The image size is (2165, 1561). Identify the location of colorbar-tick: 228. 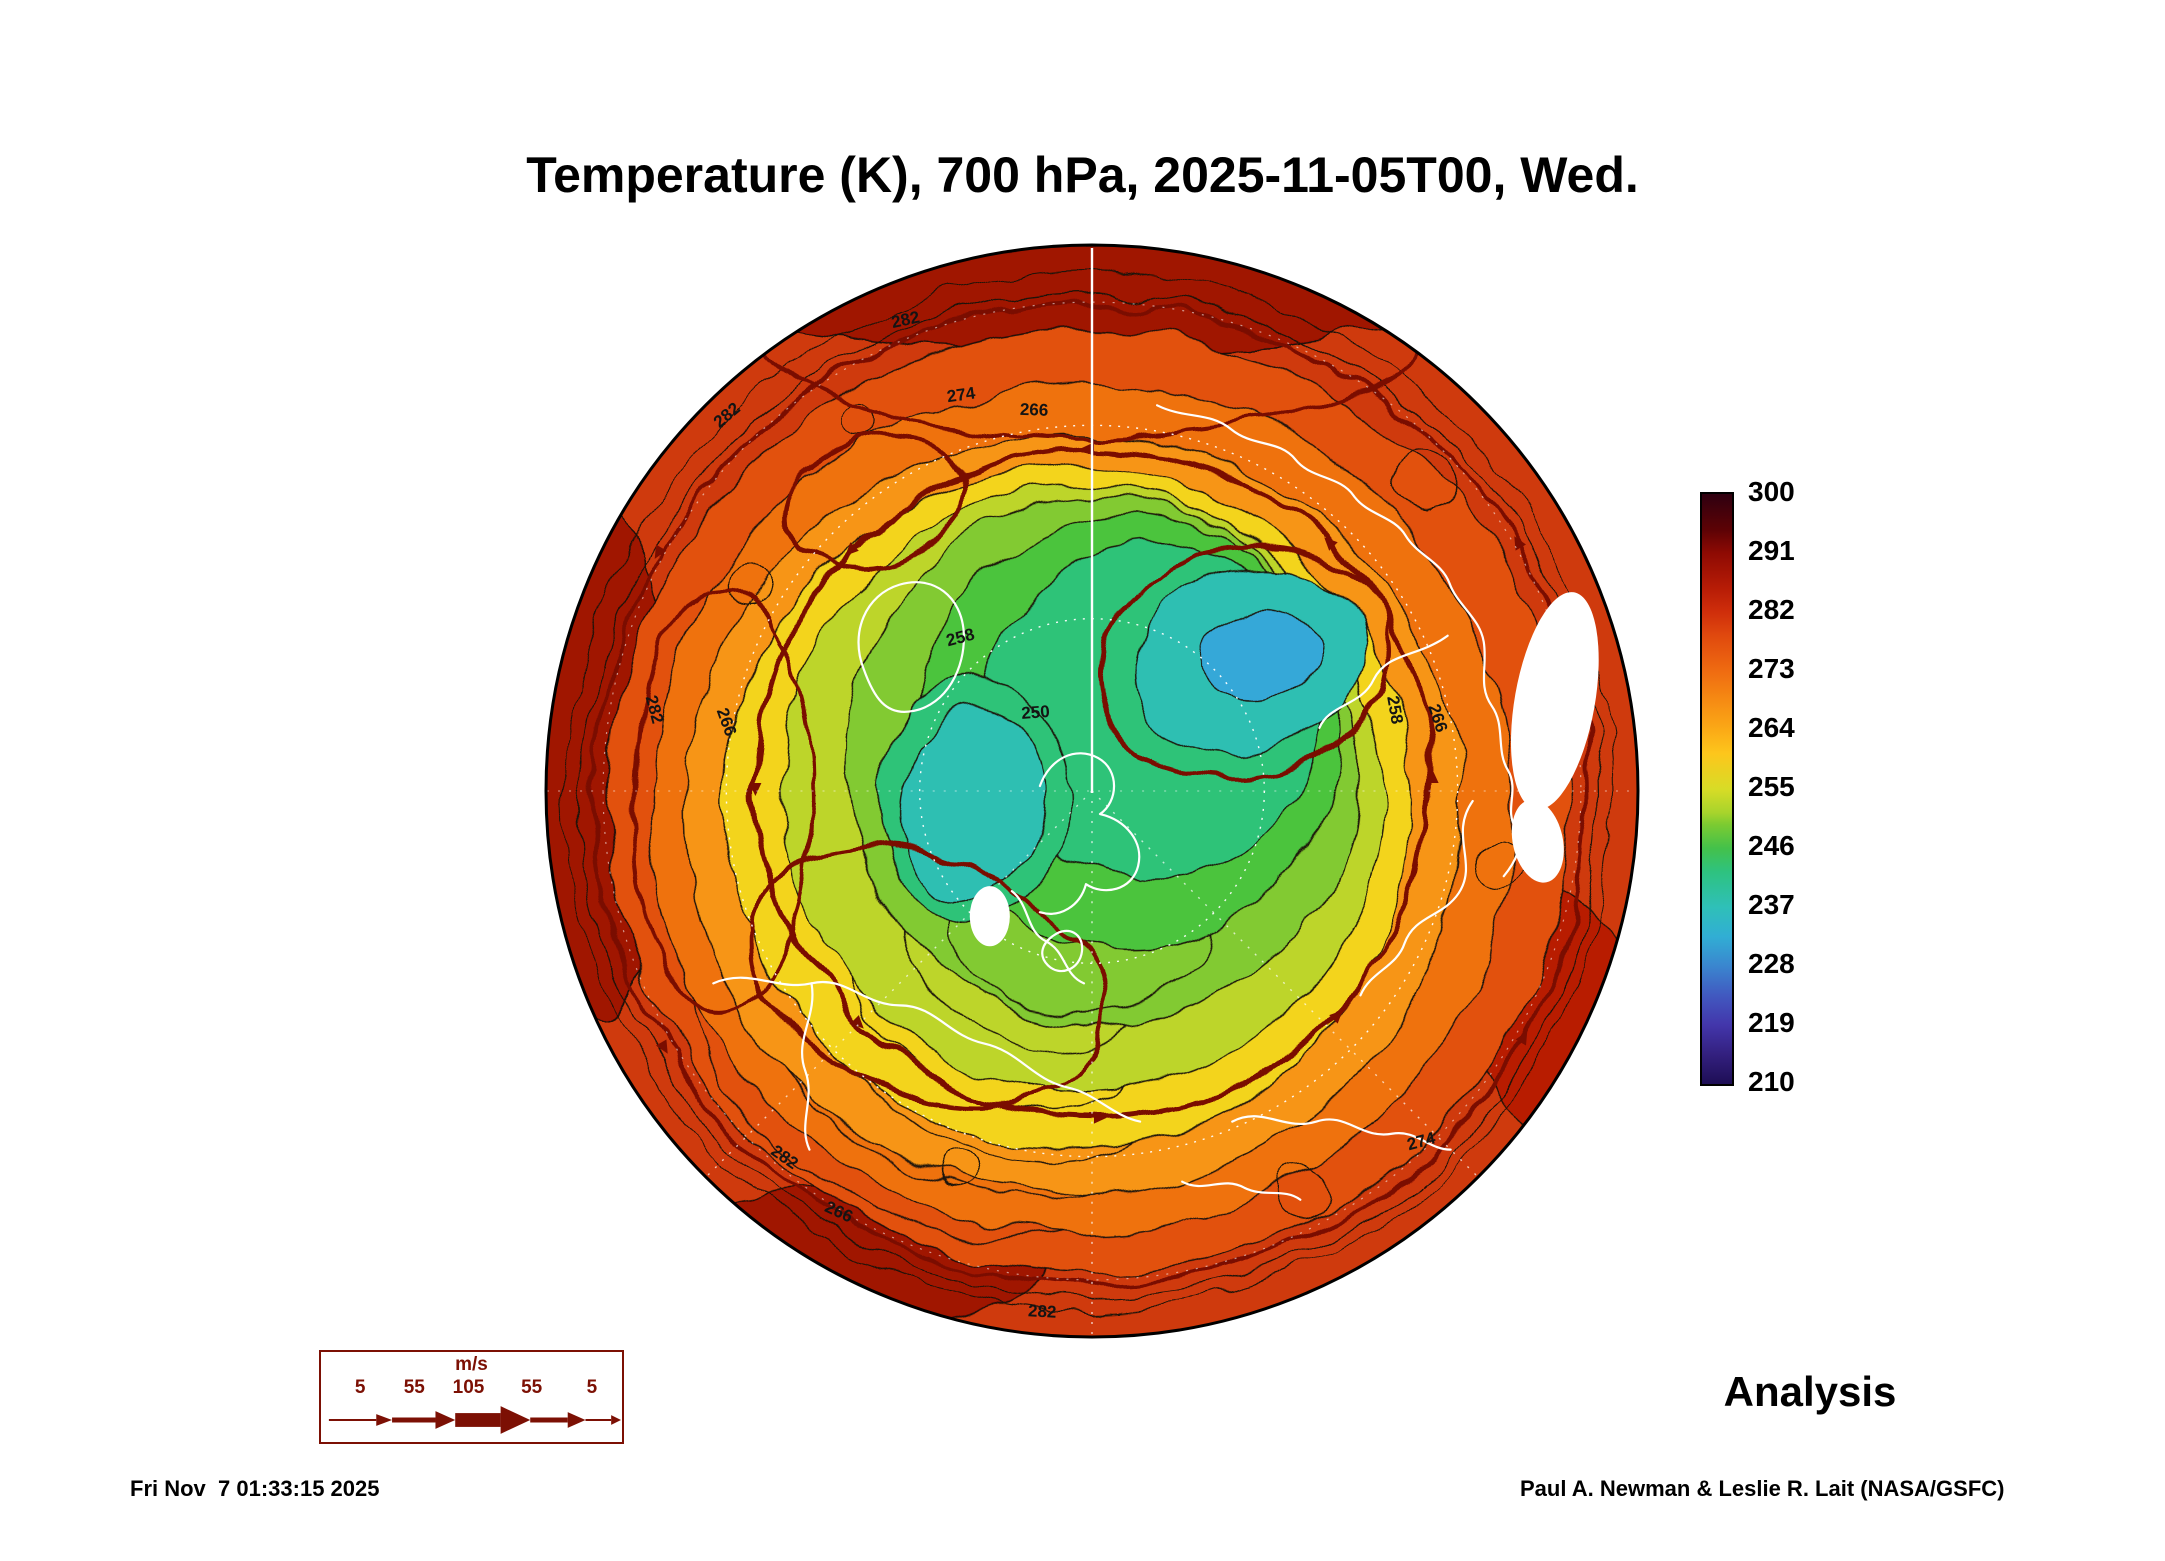
(1771, 963).